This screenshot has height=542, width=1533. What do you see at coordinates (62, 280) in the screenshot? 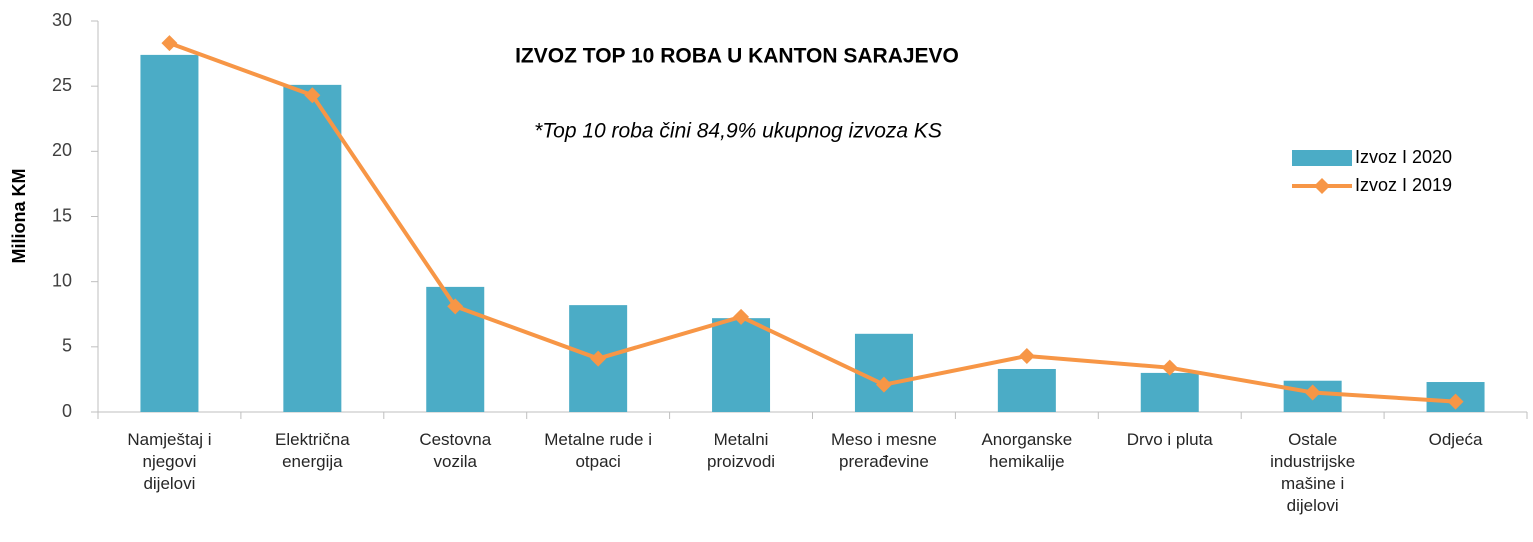
I see `y-tick-label: 10` at bounding box center [62, 280].